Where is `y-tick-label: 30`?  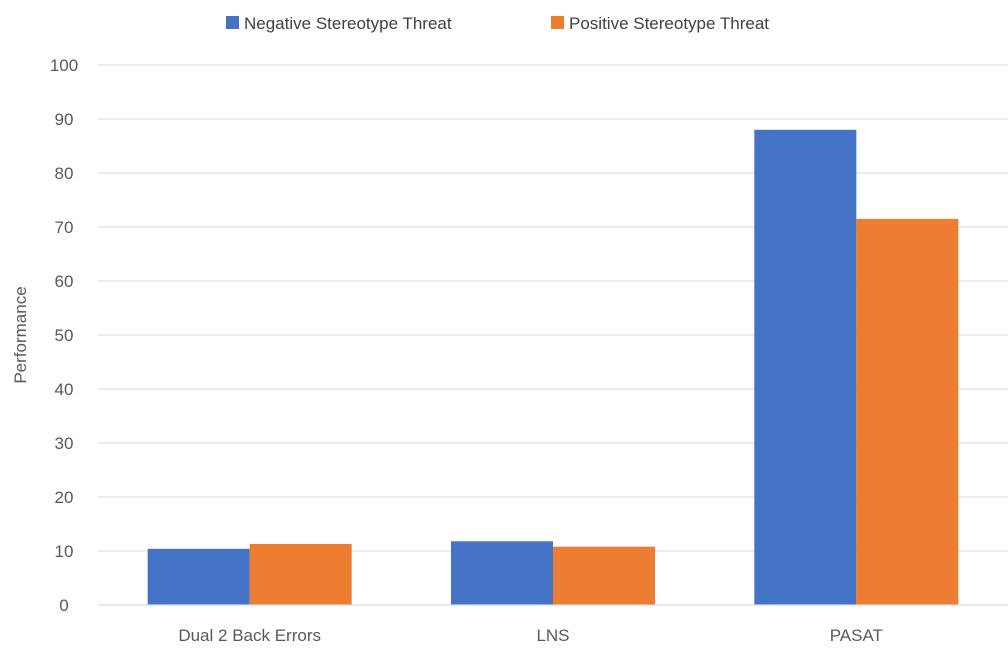 y-tick-label: 30 is located at coordinates (64, 443).